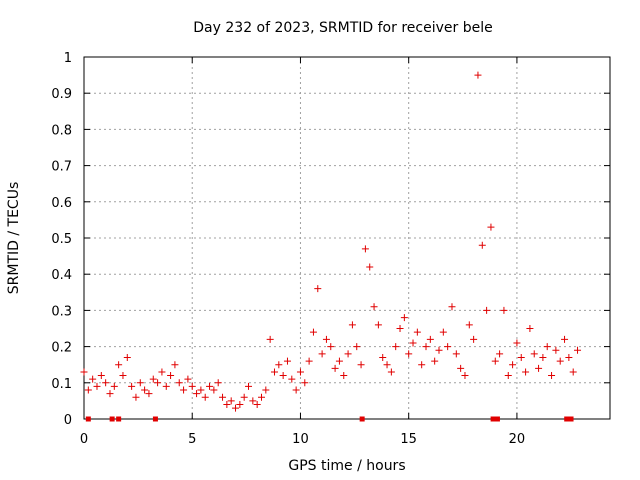 The height and width of the screenshot is (480, 640). I want to click on y-tick-label: 0.5, so click(61, 239).